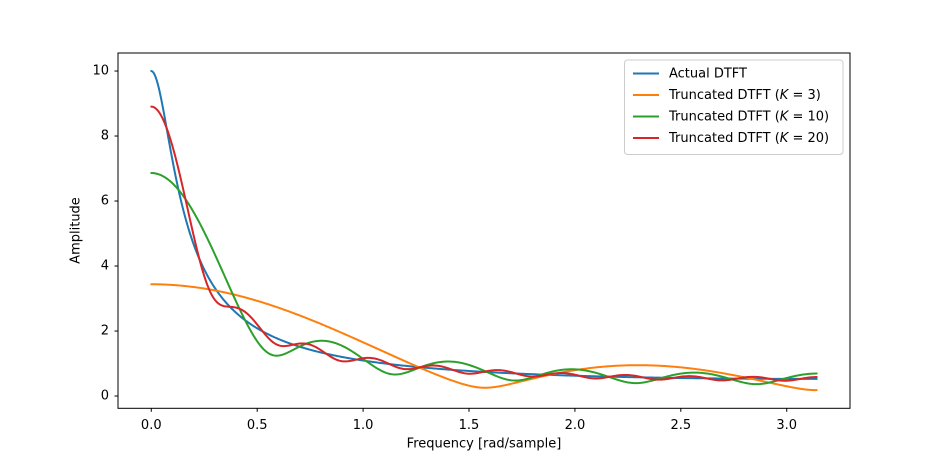  Describe the element at coordinates (105, 331) in the screenshot. I see `y-tick-label: 2` at that location.